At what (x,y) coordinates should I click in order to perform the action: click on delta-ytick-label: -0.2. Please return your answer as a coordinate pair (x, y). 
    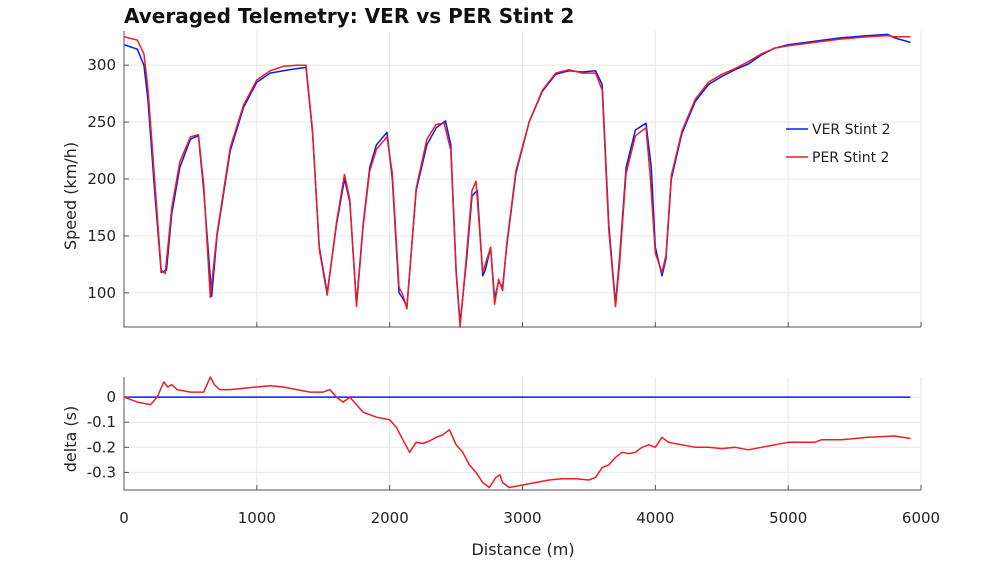
    Looking at the image, I should click on (101, 447).